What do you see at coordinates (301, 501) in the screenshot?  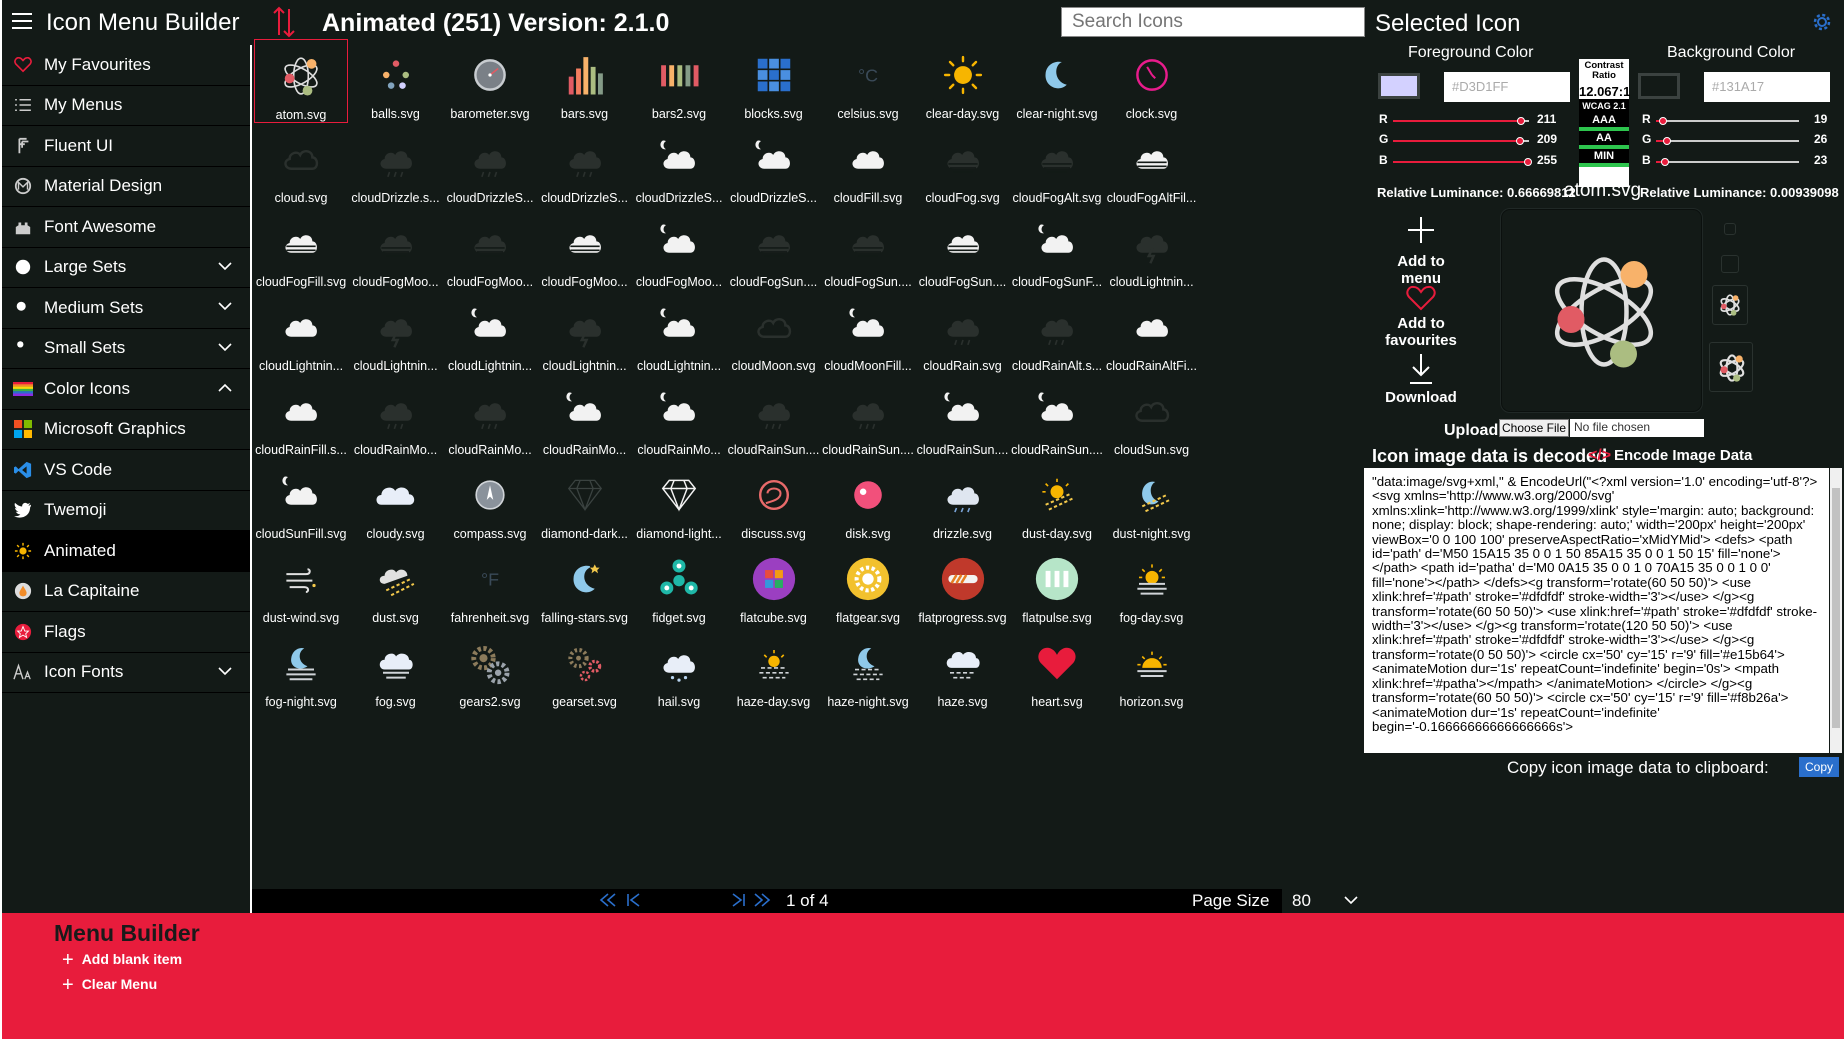 I see `icon-tile: cloudSunFill.svg` at bounding box center [301, 501].